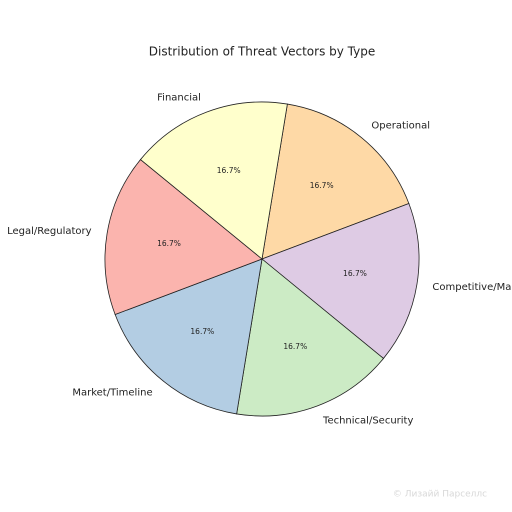 This screenshot has height=512, width=512. Describe the element at coordinates (262, 52) in the screenshot. I see `chart-title: Distribution of Threat Vectors by Type` at that location.